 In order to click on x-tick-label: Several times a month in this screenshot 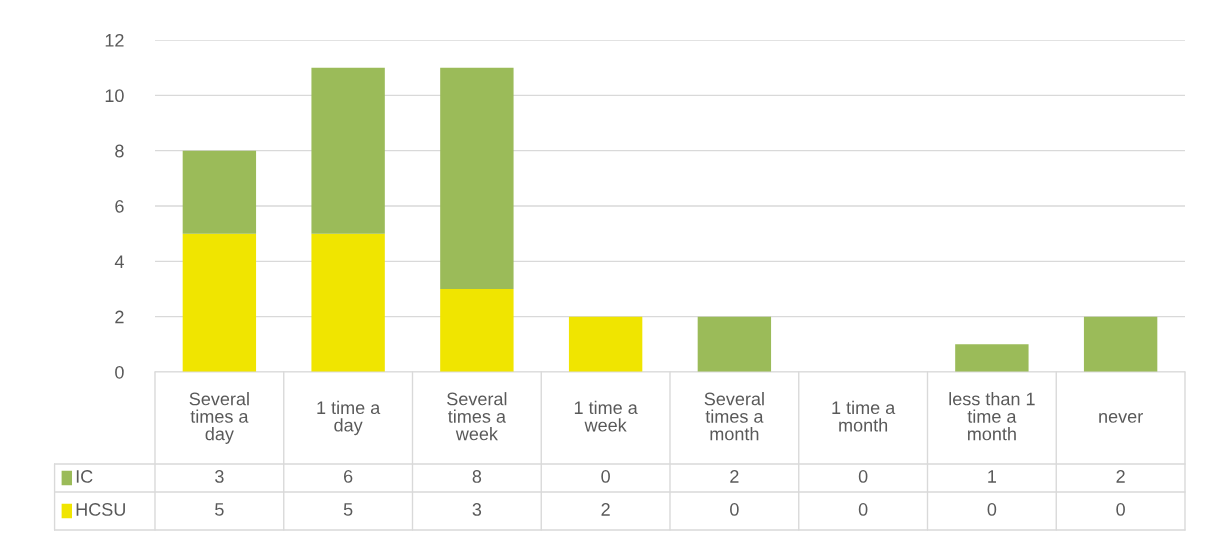, I will do `click(734, 416)`.